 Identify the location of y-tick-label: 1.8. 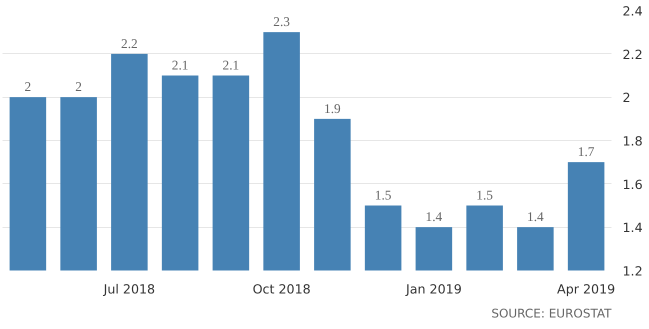
(632, 141).